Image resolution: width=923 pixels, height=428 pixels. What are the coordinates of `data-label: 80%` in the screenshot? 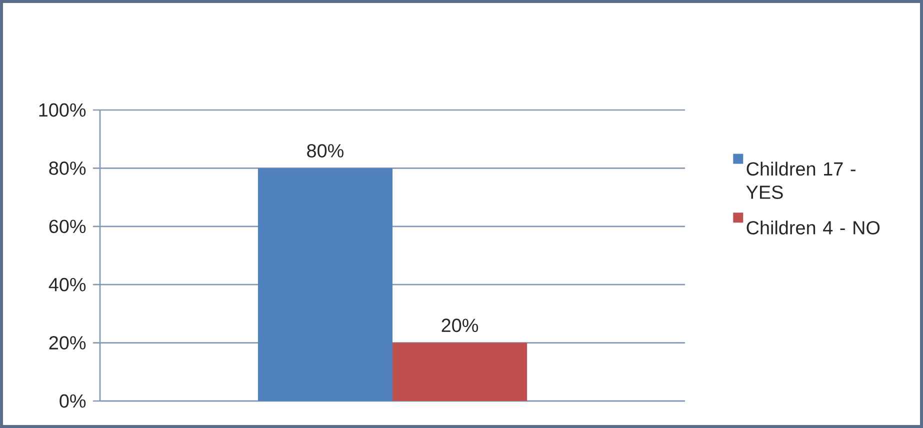 It's located at (325, 151).